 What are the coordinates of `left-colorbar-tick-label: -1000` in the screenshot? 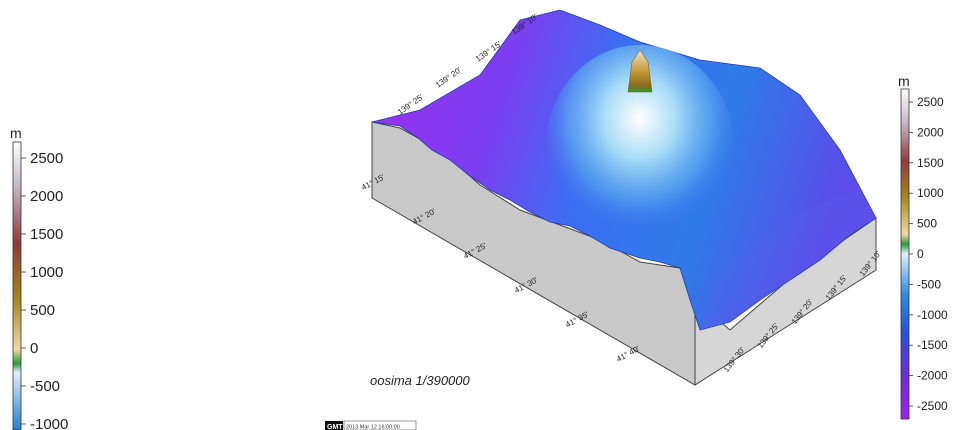 It's located at (49, 423).